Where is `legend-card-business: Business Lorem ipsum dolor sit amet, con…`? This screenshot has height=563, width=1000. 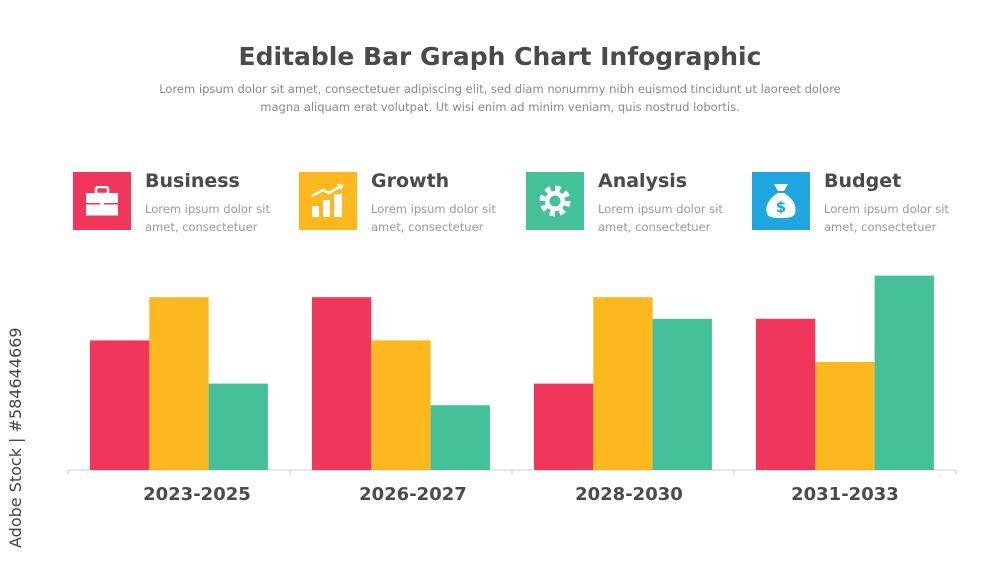 legend-card-business: Business Lorem ipsum dolor sit amet, con… is located at coordinates (183, 202).